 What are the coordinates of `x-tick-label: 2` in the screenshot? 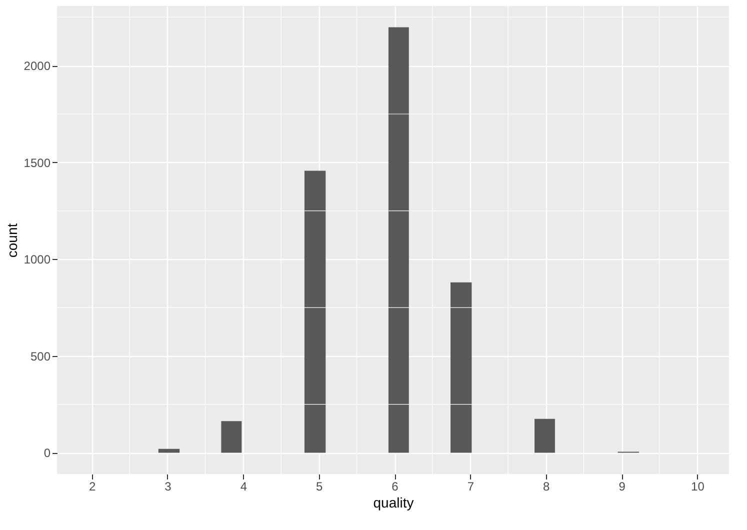 It's located at (92, 487).